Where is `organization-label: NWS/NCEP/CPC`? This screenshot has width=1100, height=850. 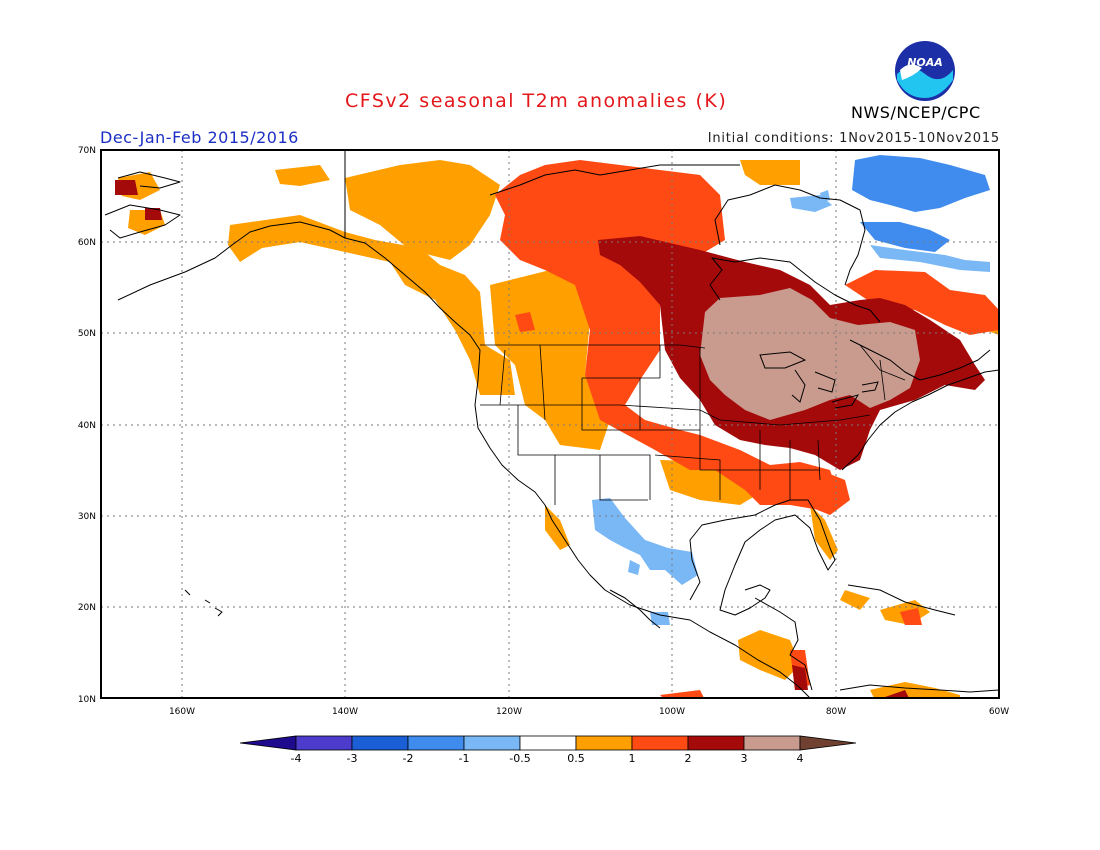 organization-label: NWS/NCEP/CPC is located at coordinates (916, 112).